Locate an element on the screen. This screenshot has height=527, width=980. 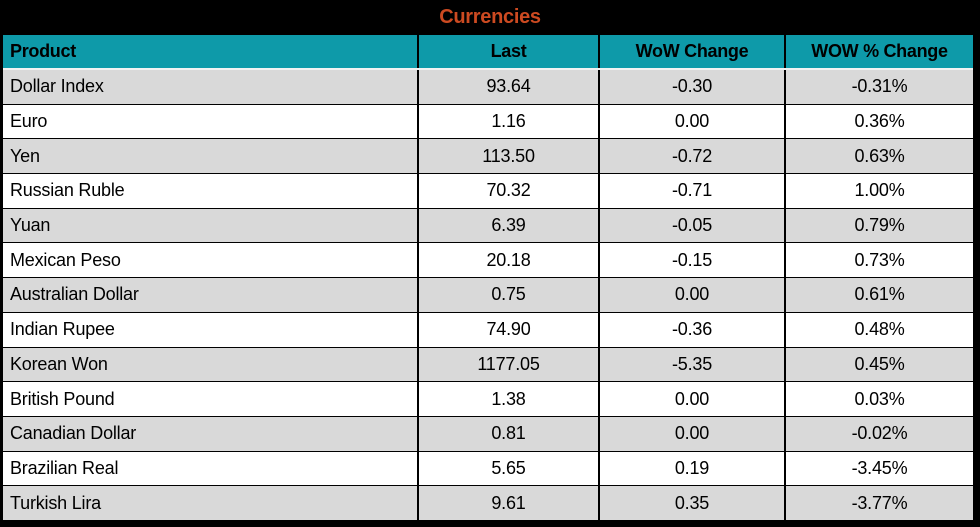
wow-pct-change-cell: -3.77% is located at coordinates (878, 503).